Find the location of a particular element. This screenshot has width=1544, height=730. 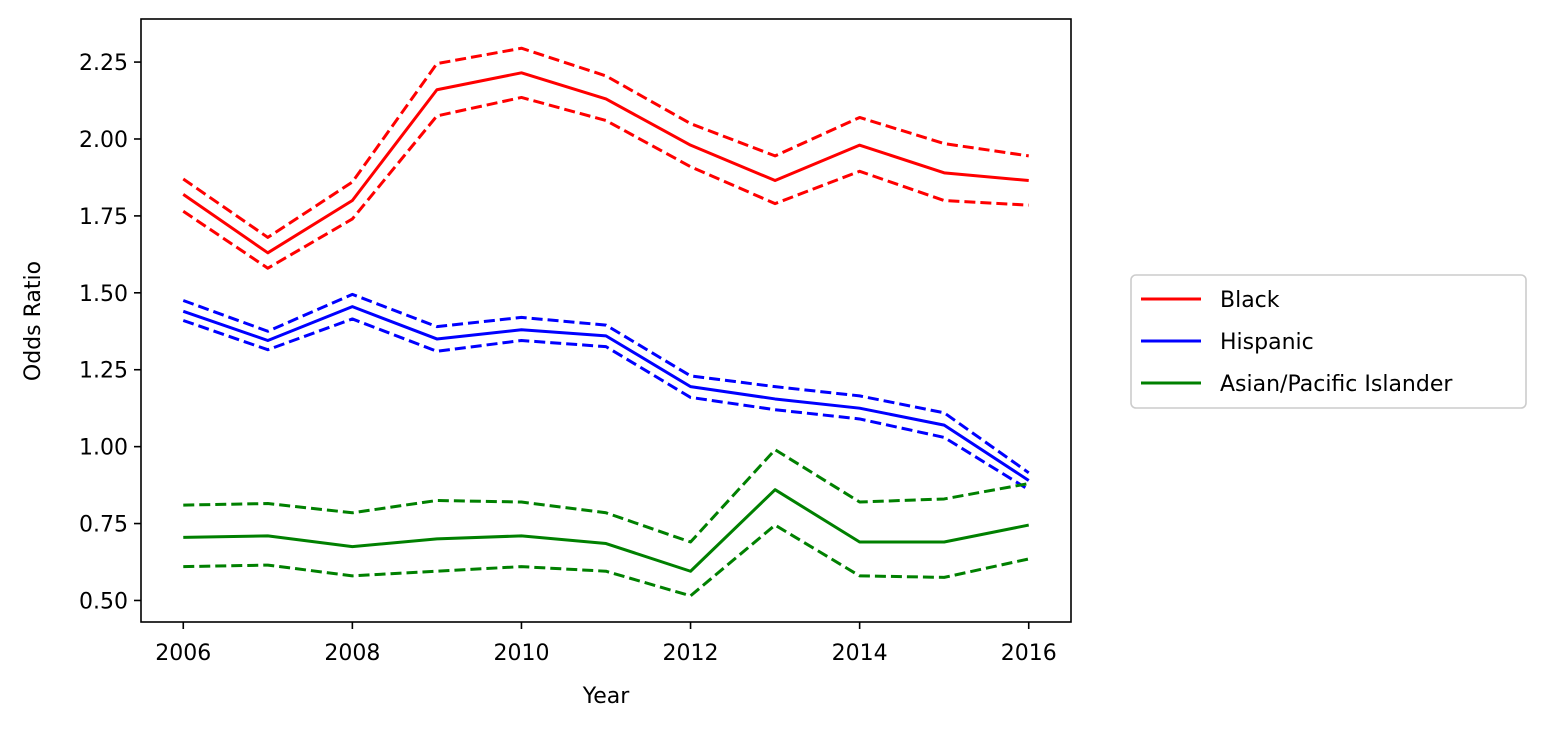

y-tick-label: 0.75 is located at coordinates (103, 525).